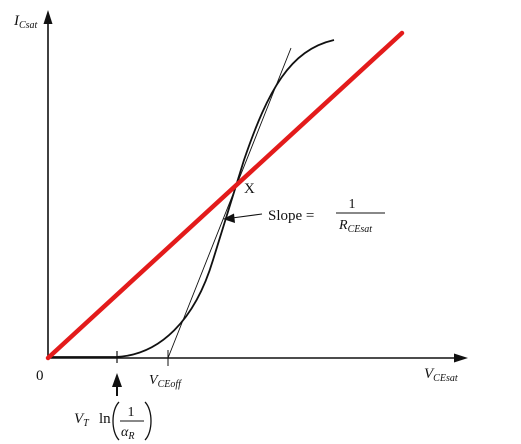 The height and width of the screenshot is (444, 521). Describe the element at coordinates (105, 419) in the screenshot. I see `threshold-ln: ln` at that location.